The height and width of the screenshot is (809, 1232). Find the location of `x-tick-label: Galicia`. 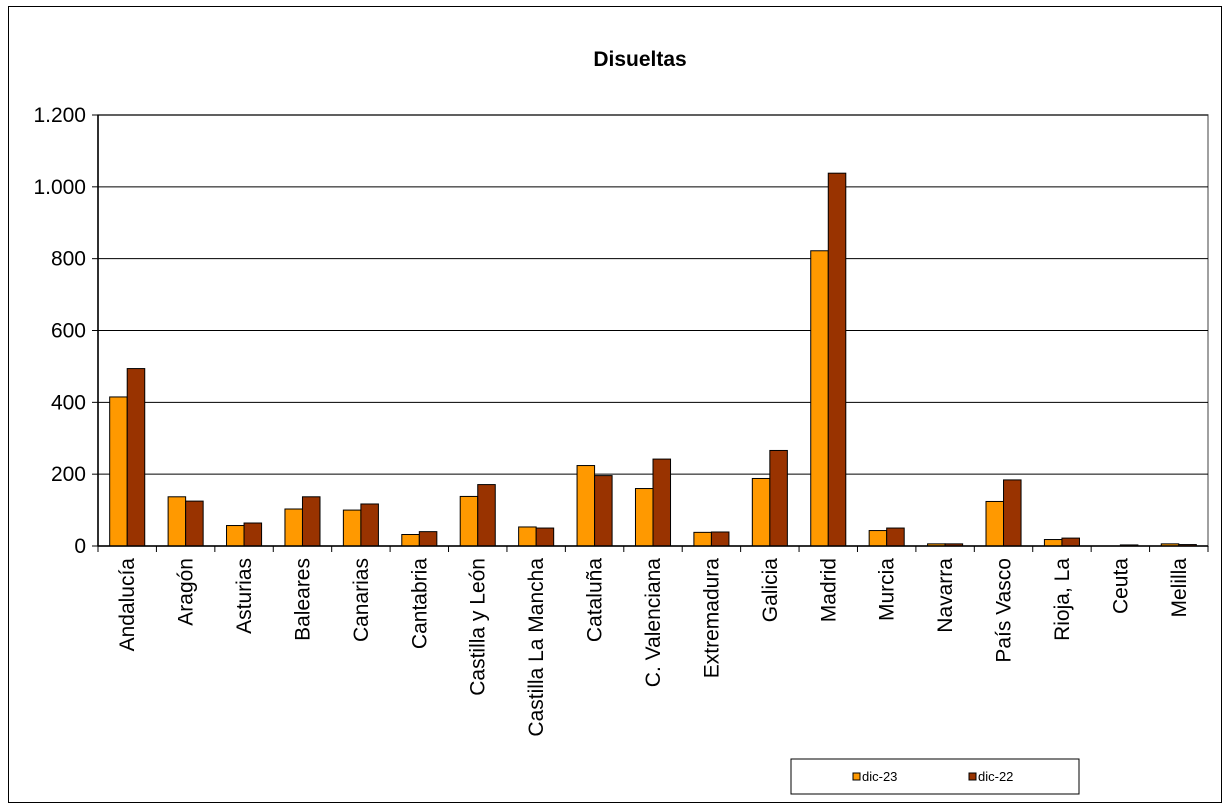

x-tick-label: Galicia is located at coordinates (770, 590).